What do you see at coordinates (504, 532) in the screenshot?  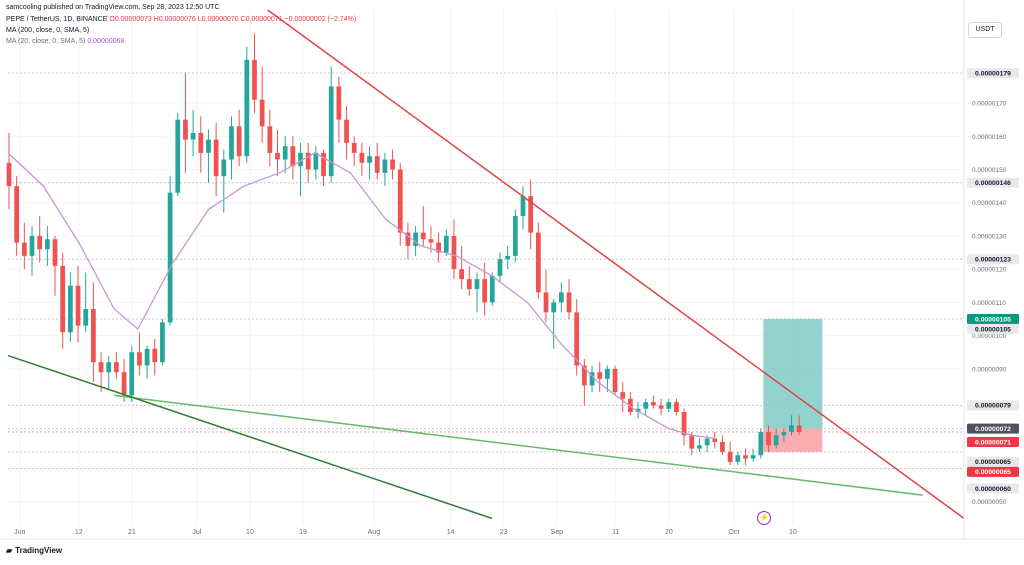 I see `x-tick-label: 23` at bounding box center [504, 532].